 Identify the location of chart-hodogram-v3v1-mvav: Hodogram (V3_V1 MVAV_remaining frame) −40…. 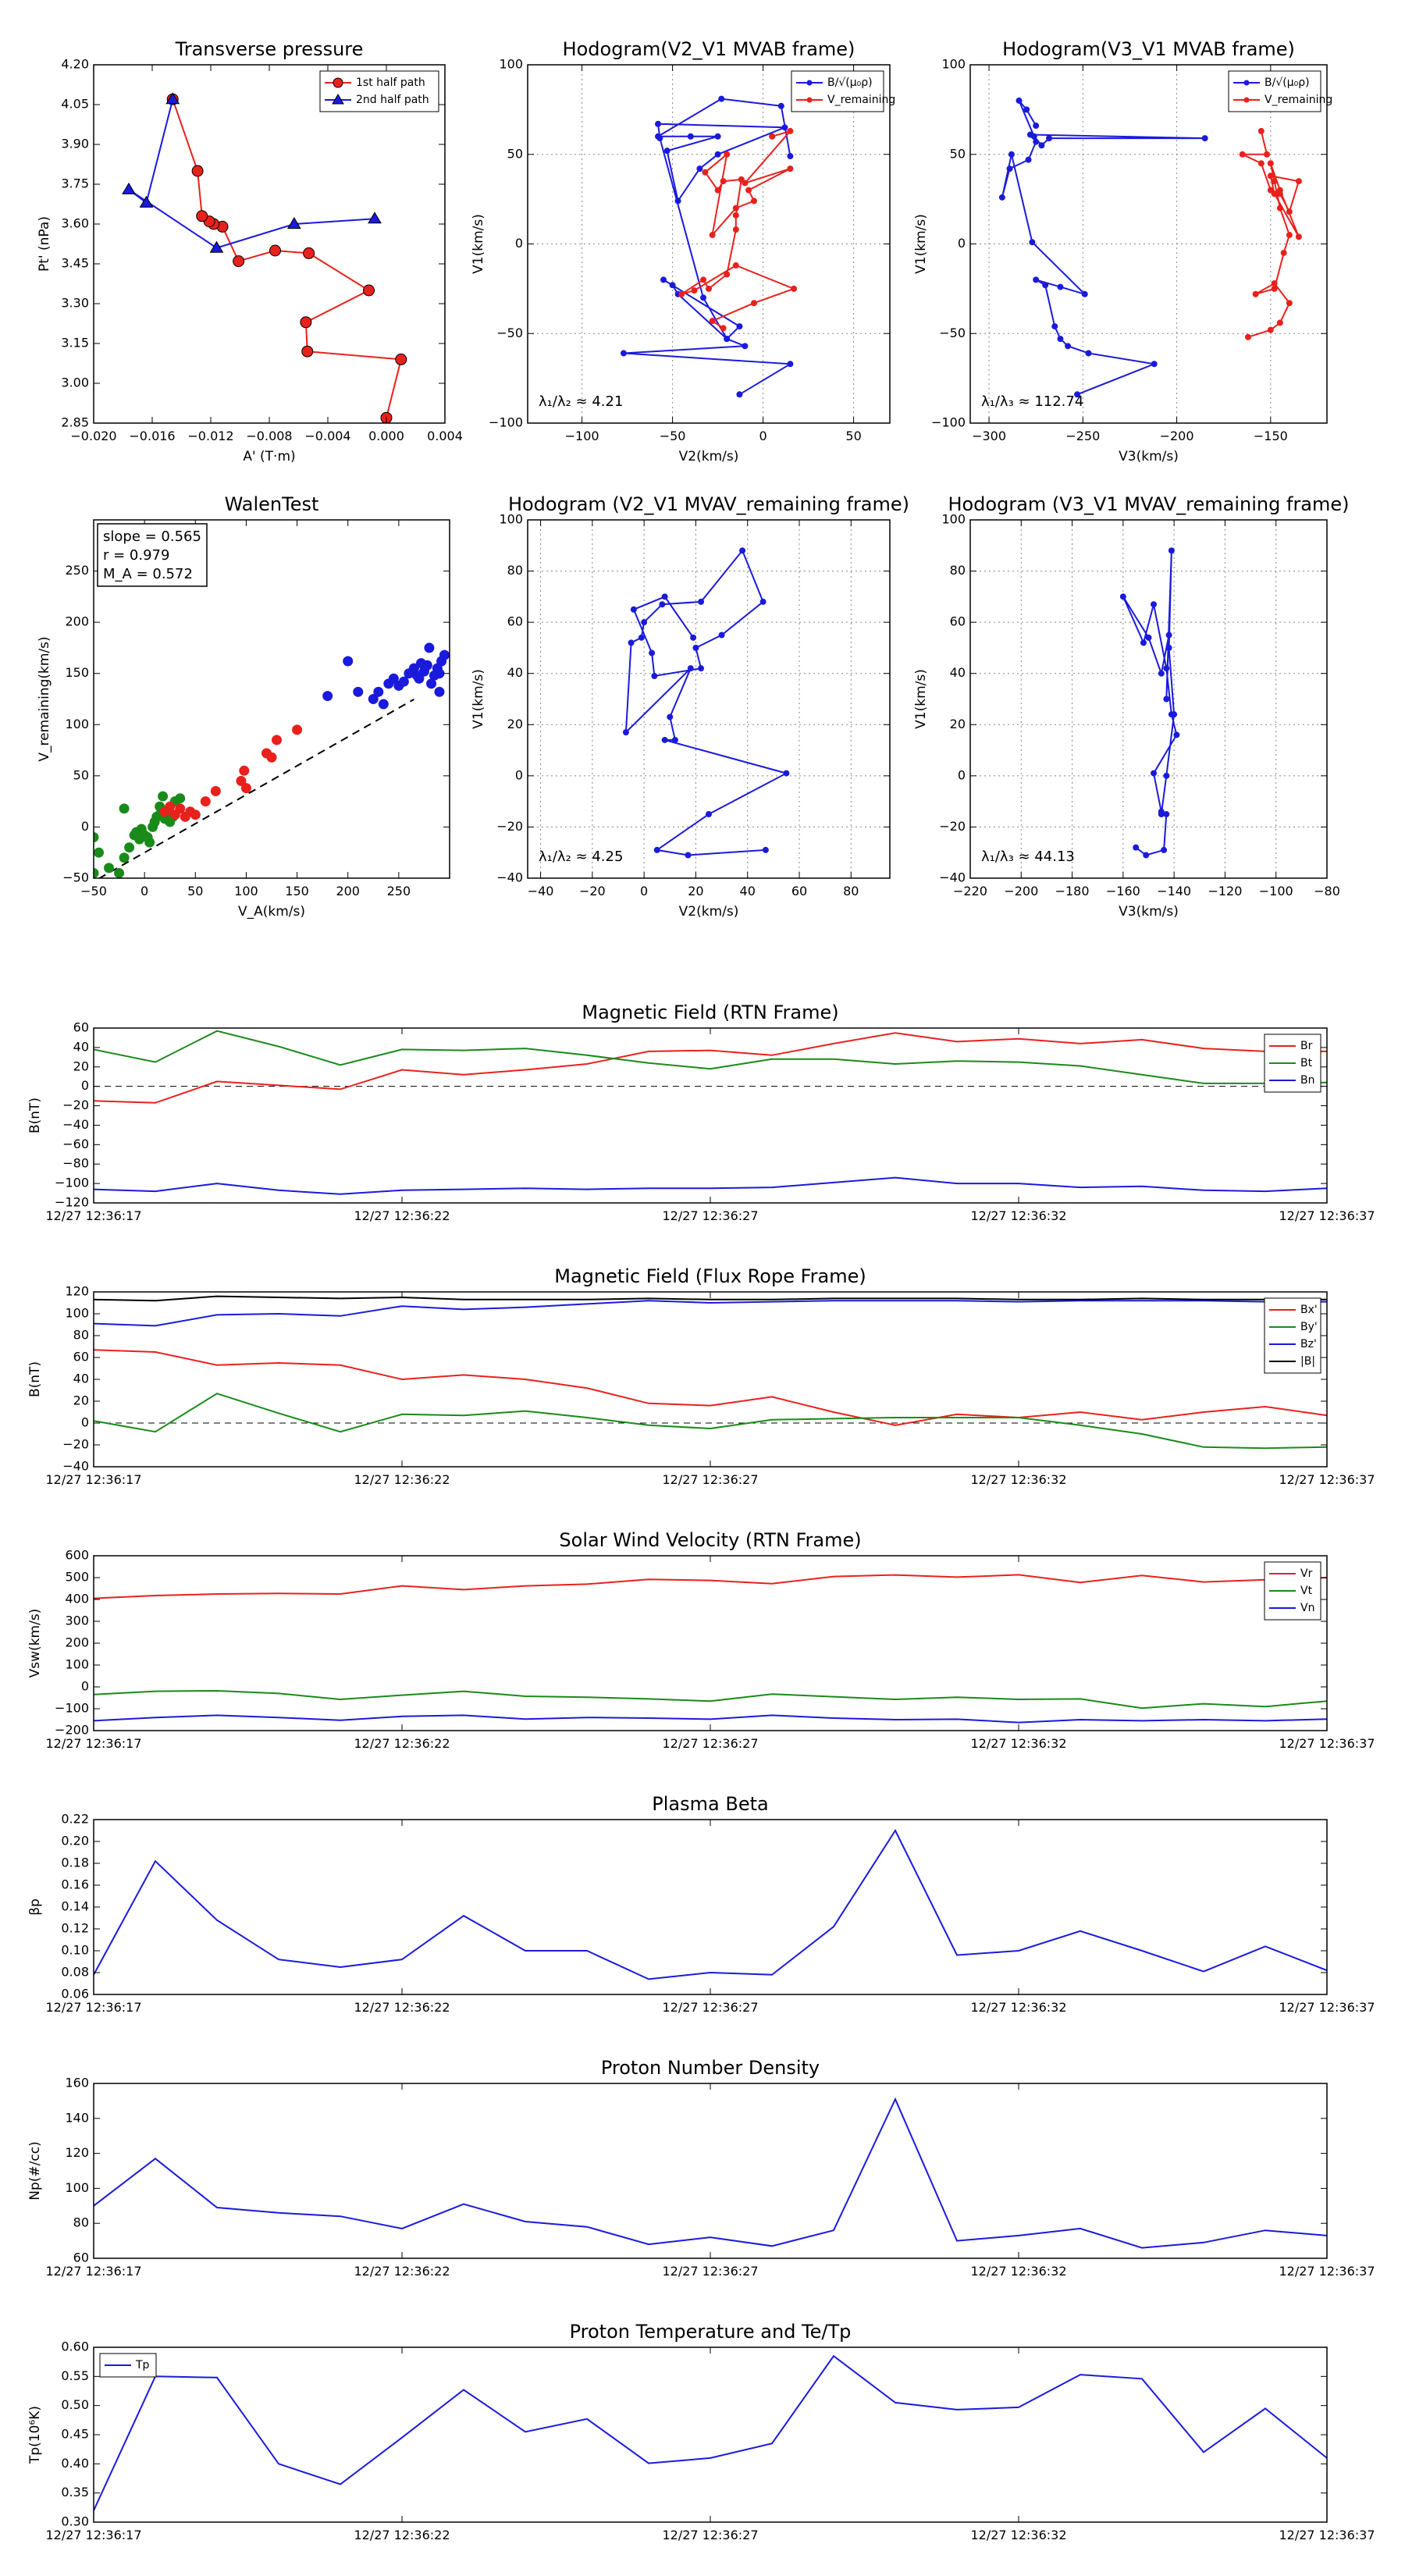
(1132, 706).